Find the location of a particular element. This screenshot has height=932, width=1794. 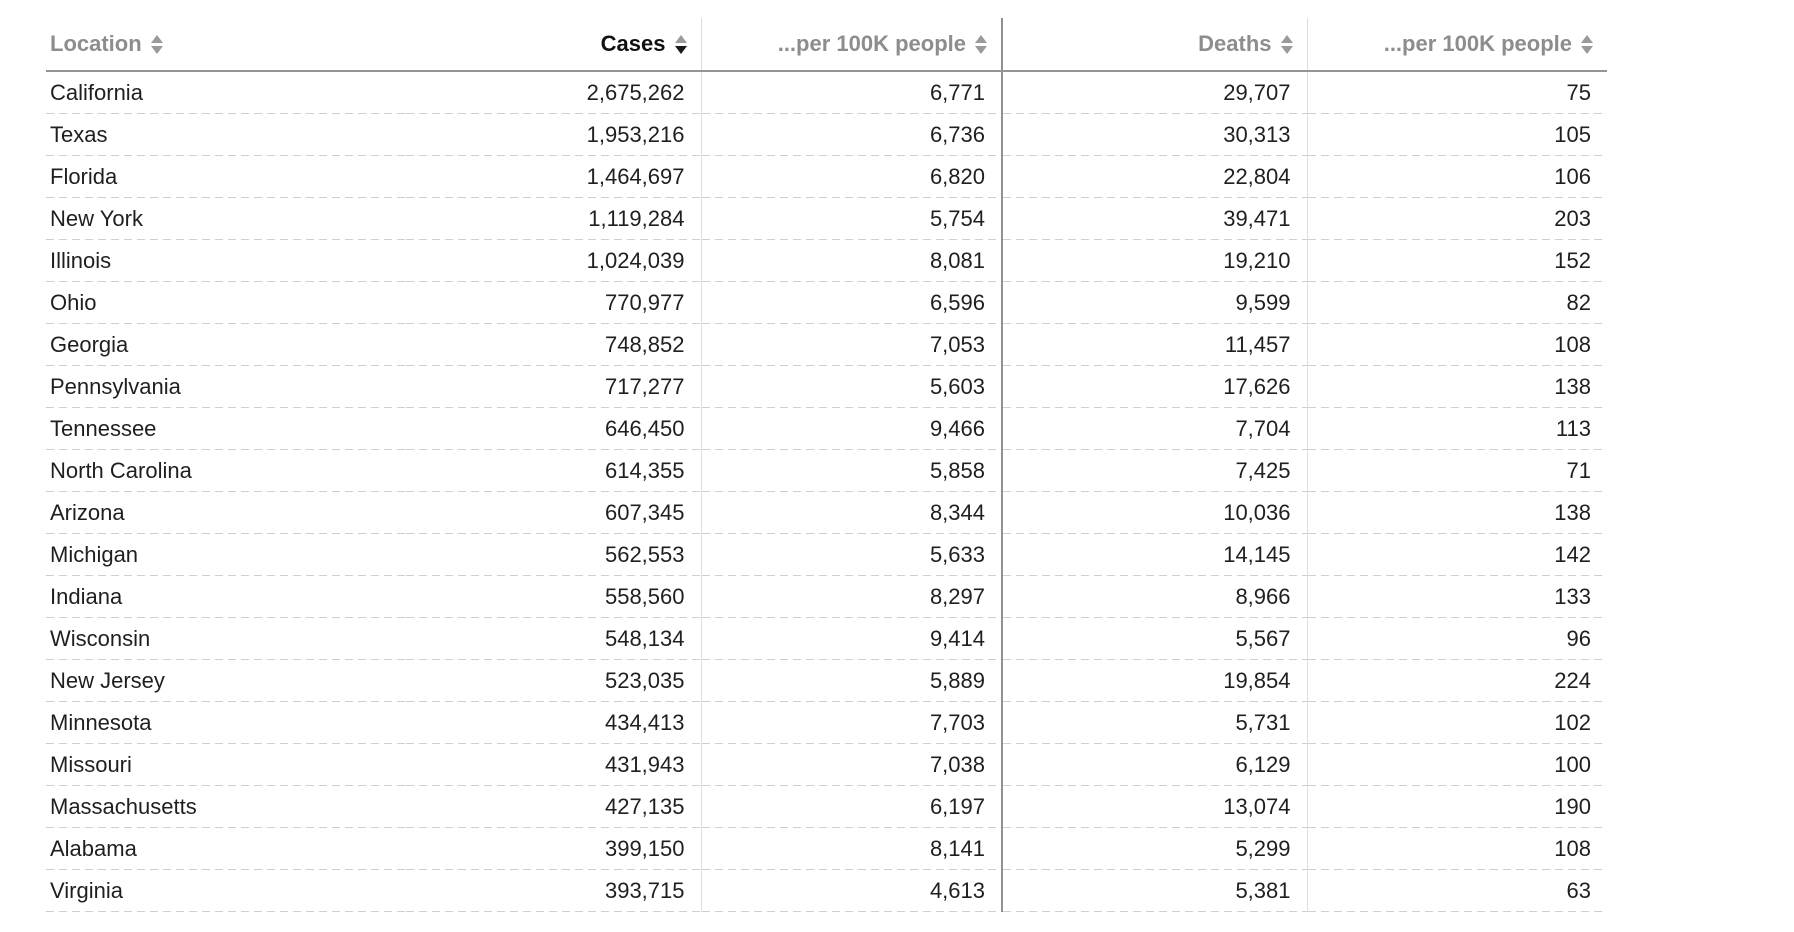

cell-deaths-per-100k: 203 is located at coordinates (1456, 219).